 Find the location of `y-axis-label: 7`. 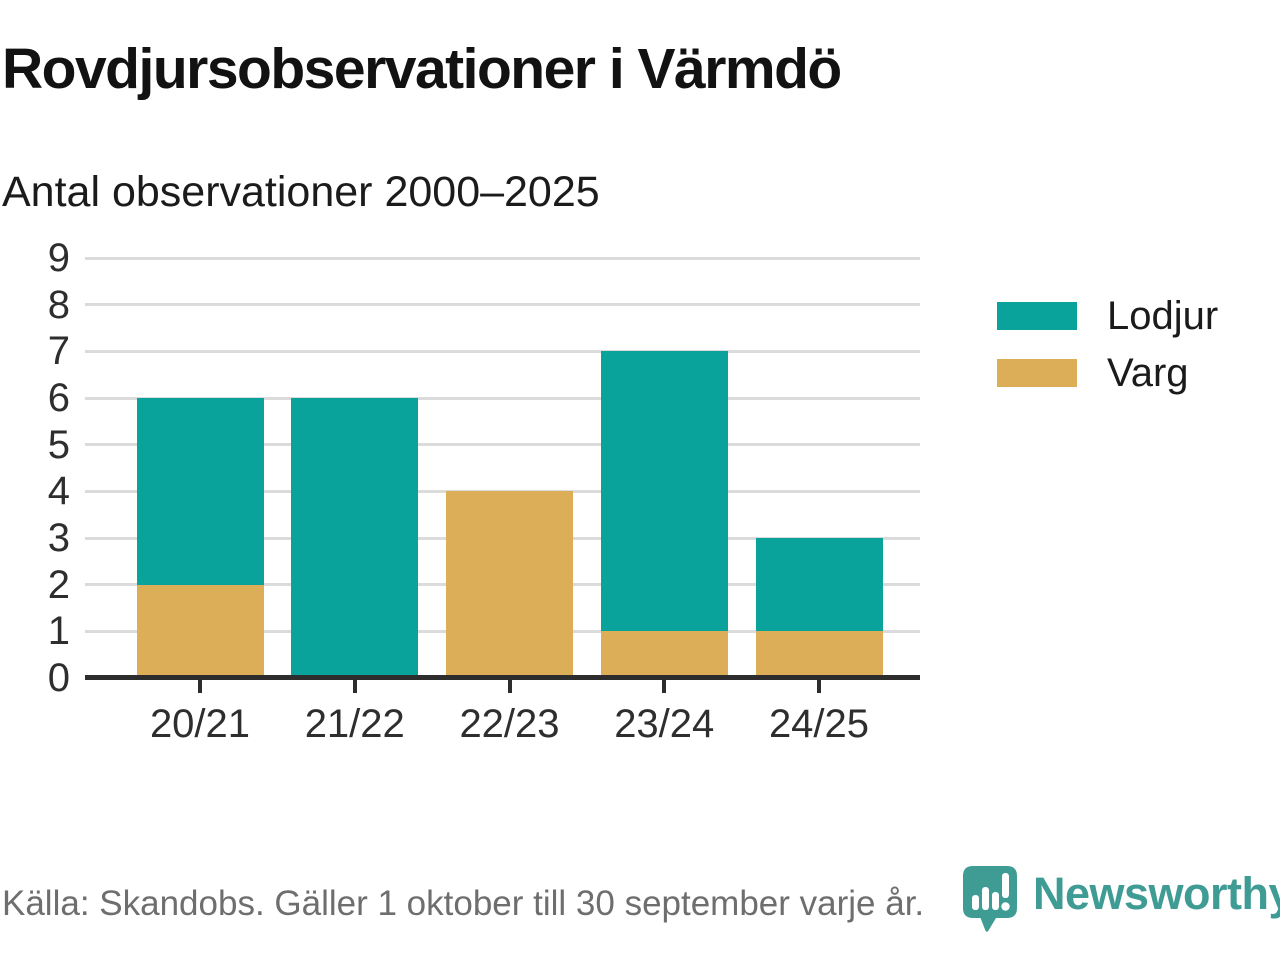

y-axis-label: 7 is located at coordinates (58, 351).